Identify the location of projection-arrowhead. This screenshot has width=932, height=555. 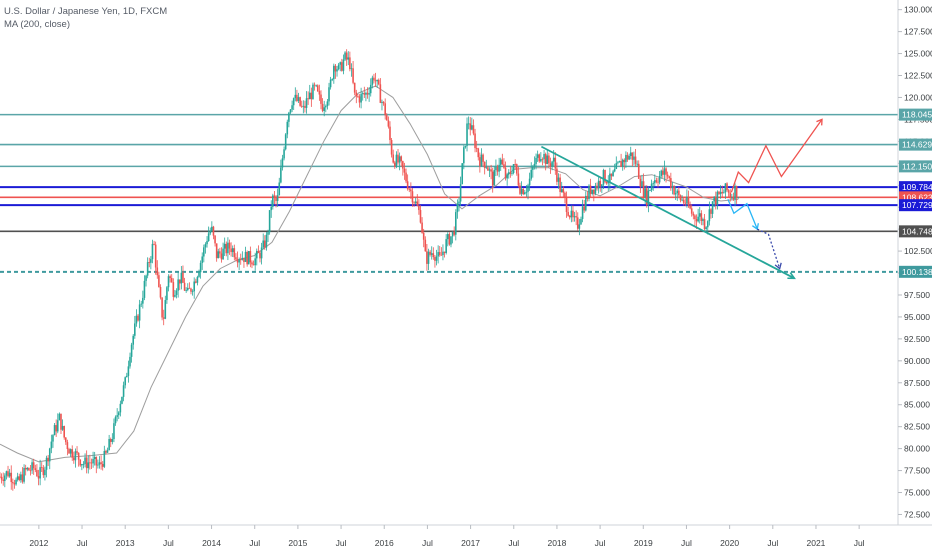
(755, 227).